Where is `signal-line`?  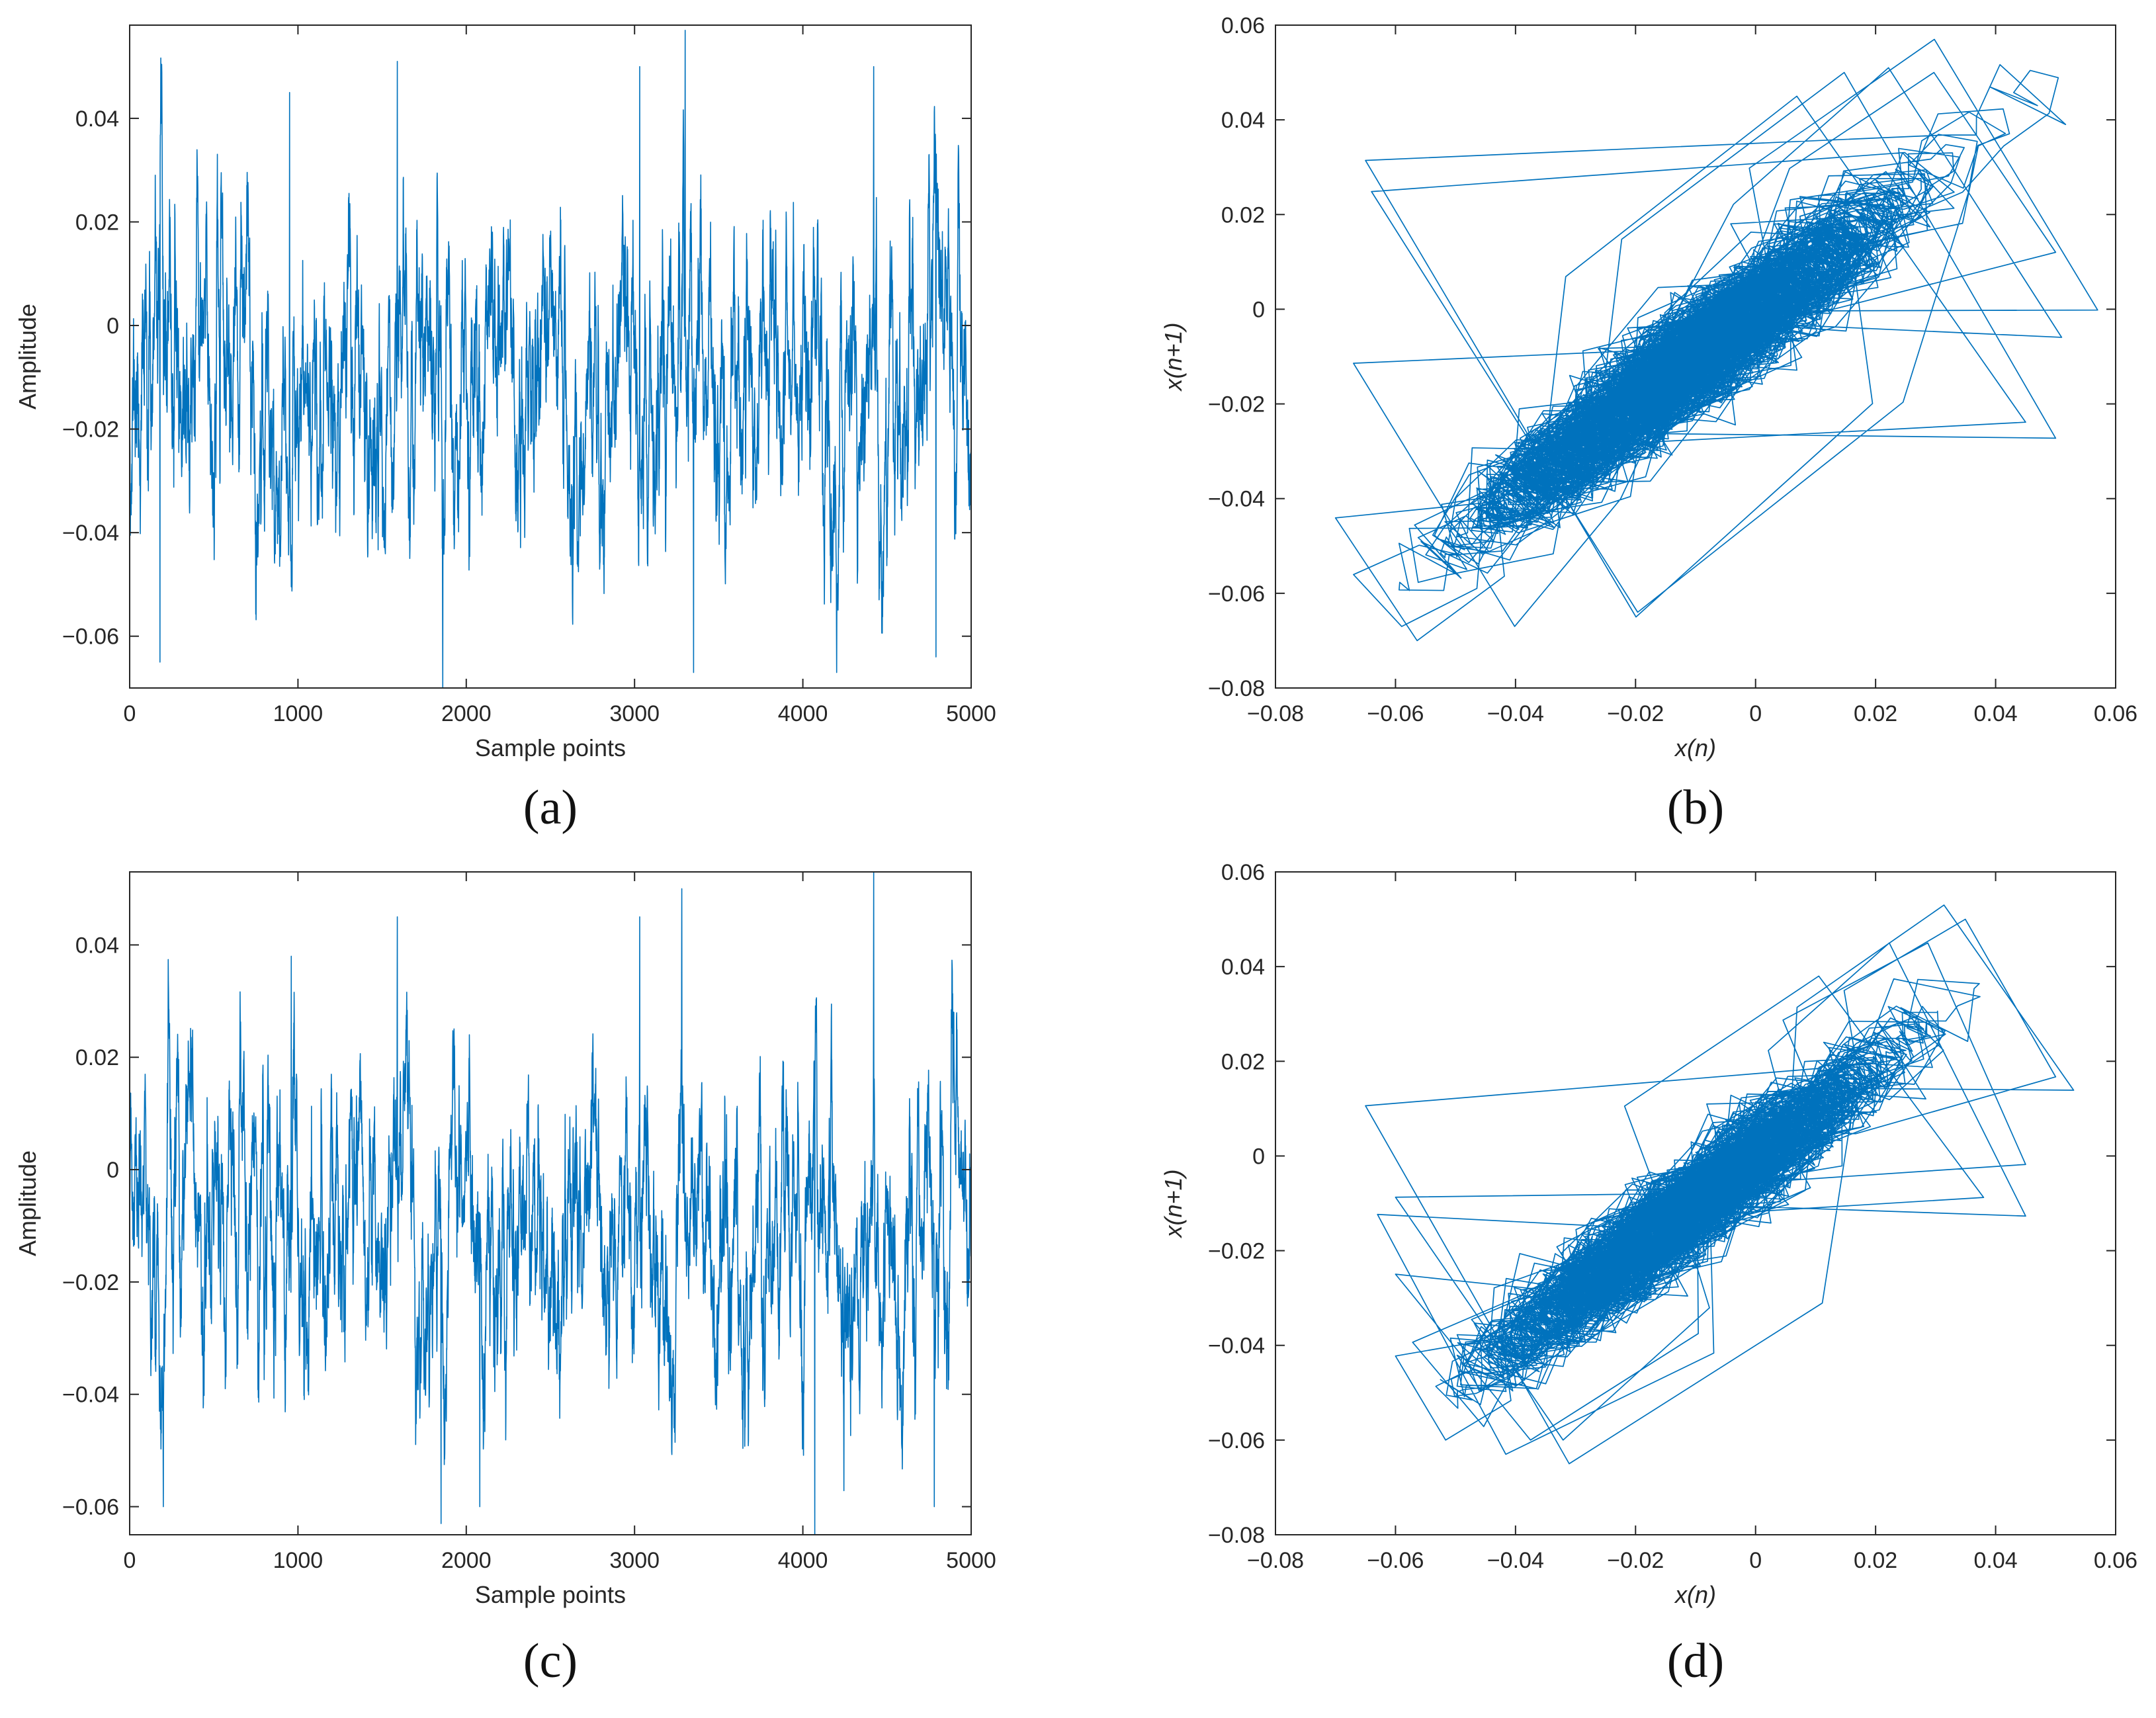
signal-line is located at coordinates (550, 359).